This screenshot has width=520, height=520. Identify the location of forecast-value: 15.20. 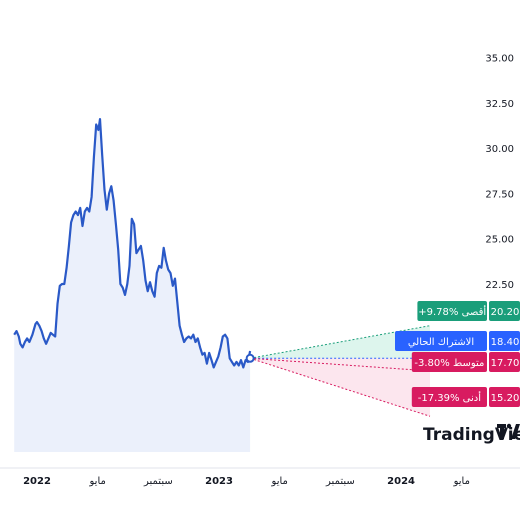
(505, 398).